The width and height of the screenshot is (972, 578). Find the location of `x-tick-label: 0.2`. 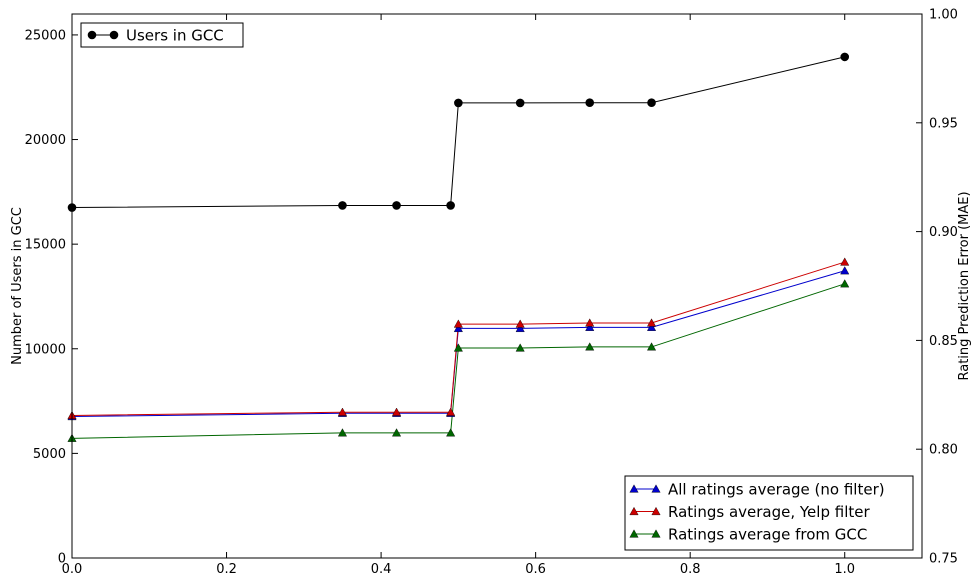

x-tick-label: 0.2 is located at coordinates (226, 569).